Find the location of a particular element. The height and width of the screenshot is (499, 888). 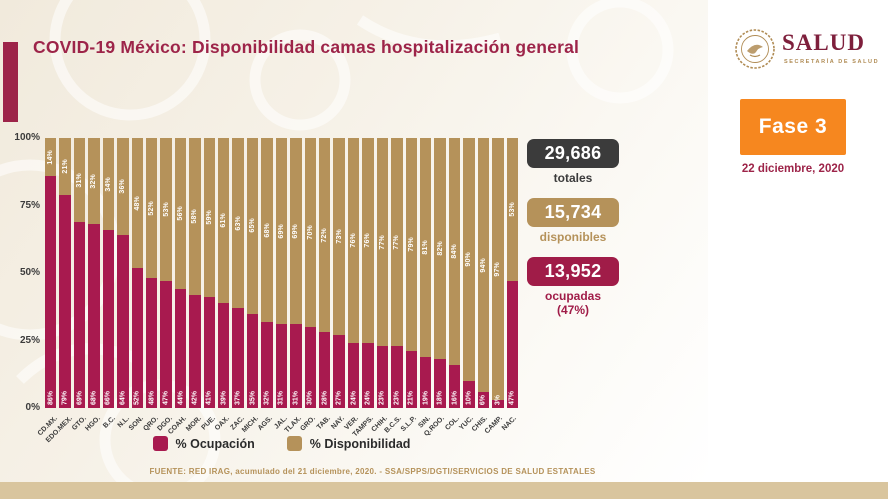

segment-disponibilidad: 82% is located at coordinates (440, 249).